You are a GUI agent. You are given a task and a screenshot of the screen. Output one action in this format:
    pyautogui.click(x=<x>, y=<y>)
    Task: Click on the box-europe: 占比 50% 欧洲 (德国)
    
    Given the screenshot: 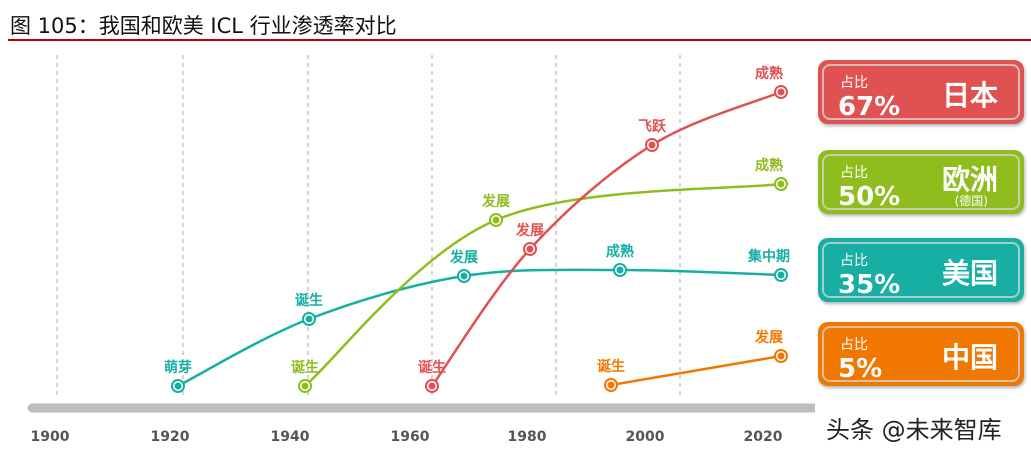 What is the action you would take?
    pyautogui.click(x=921, y=182)
    